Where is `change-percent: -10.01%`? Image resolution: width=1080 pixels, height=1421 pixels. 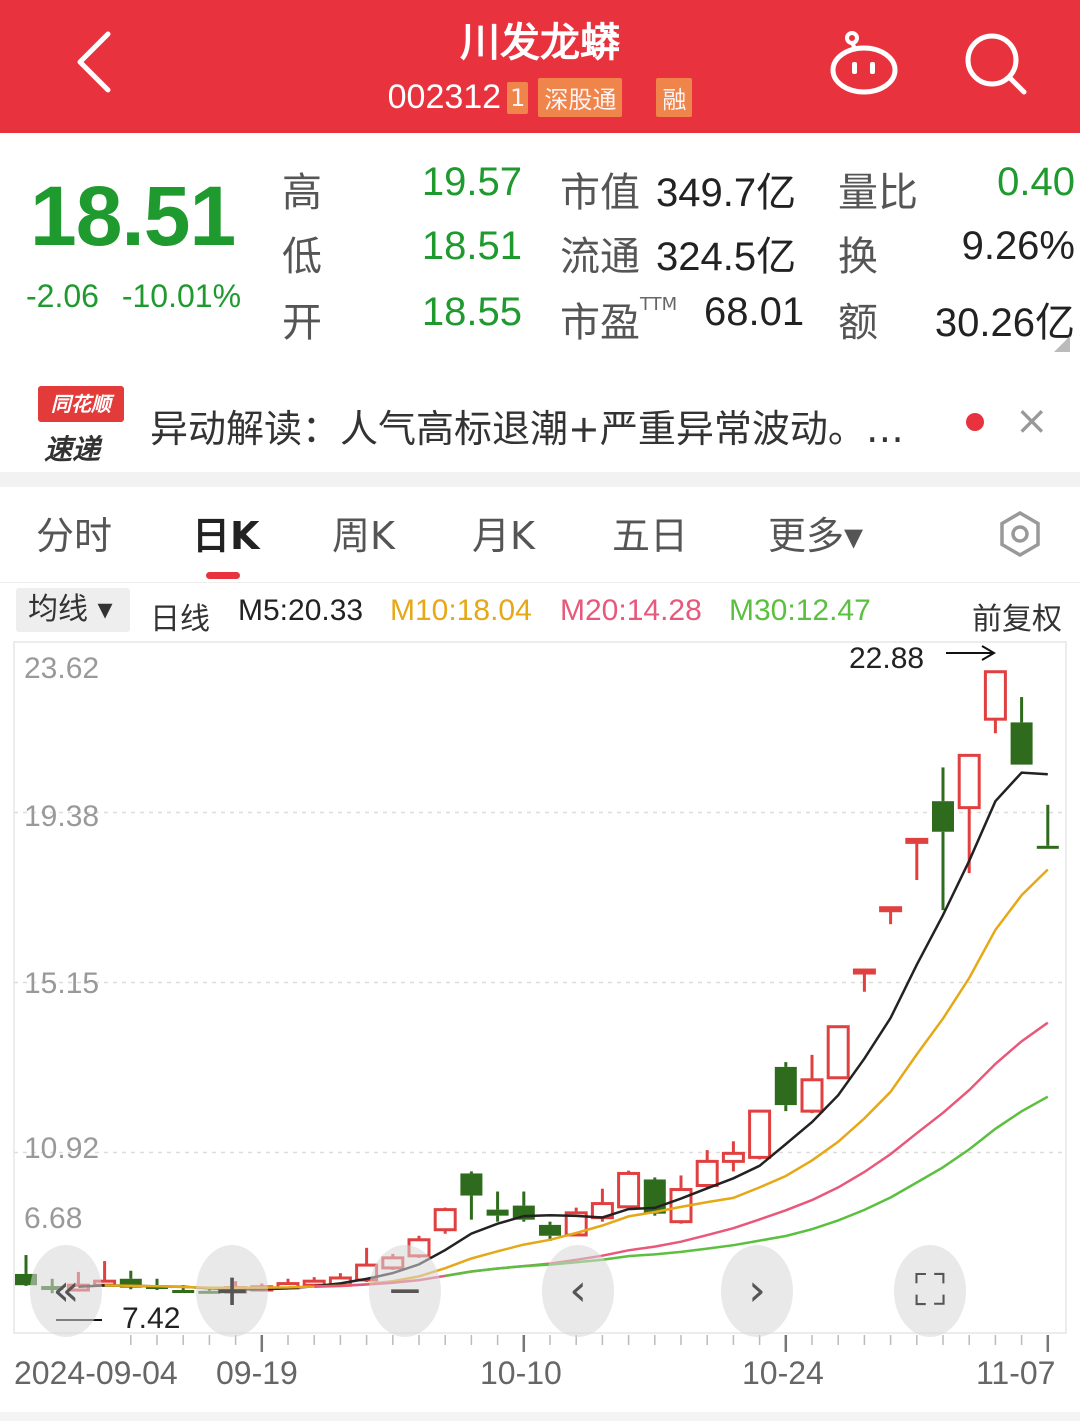
change-percent: -10.01% is located at coordinates (181, 296).